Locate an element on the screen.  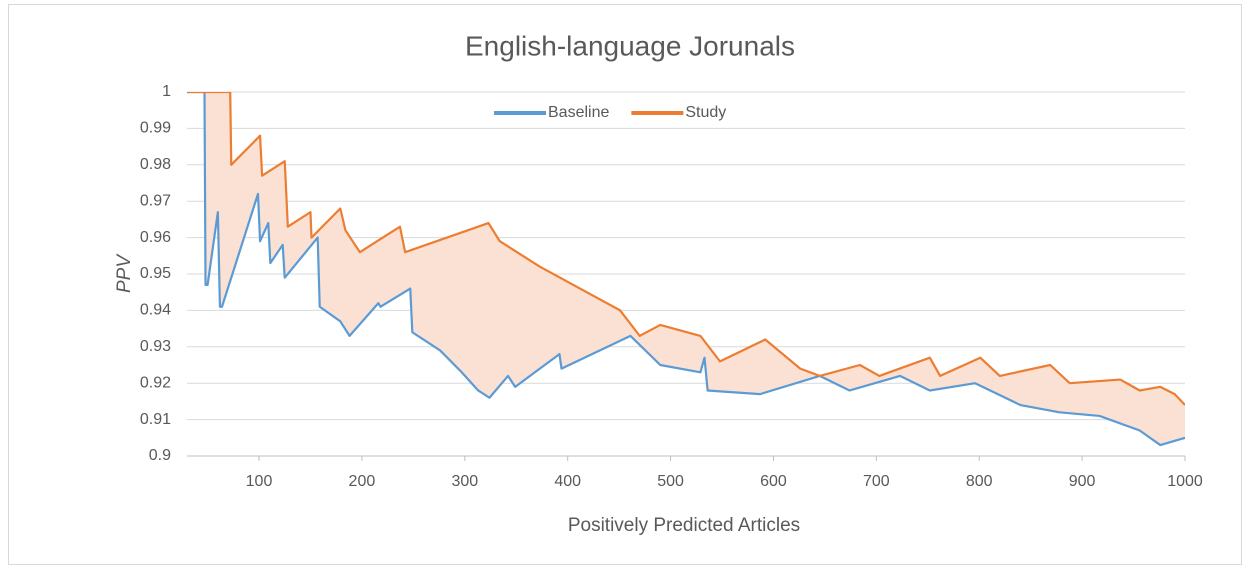
x-tick-label: 500 is located at coordinates (670, 481).